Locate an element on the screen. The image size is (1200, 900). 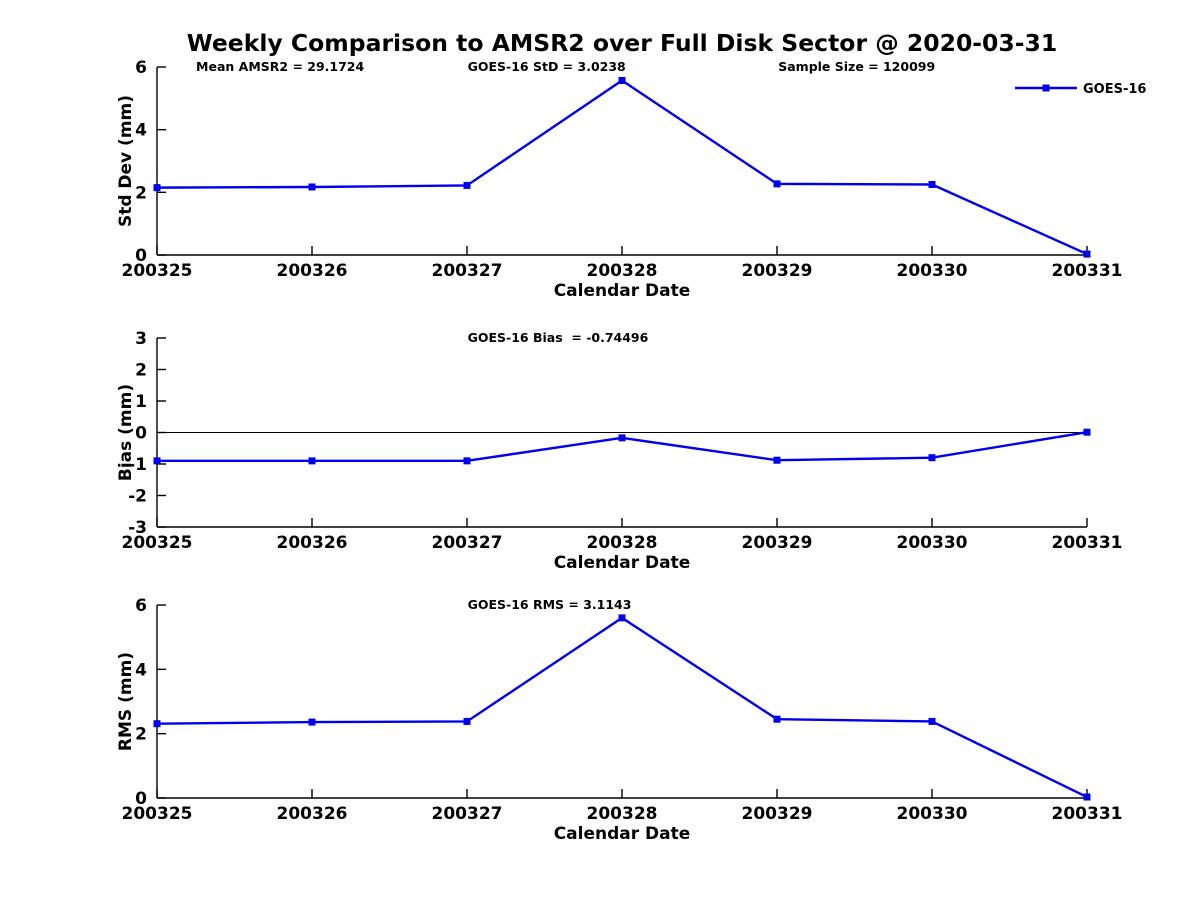
y-tick-label: -2 is located at coordinates (137, 497).